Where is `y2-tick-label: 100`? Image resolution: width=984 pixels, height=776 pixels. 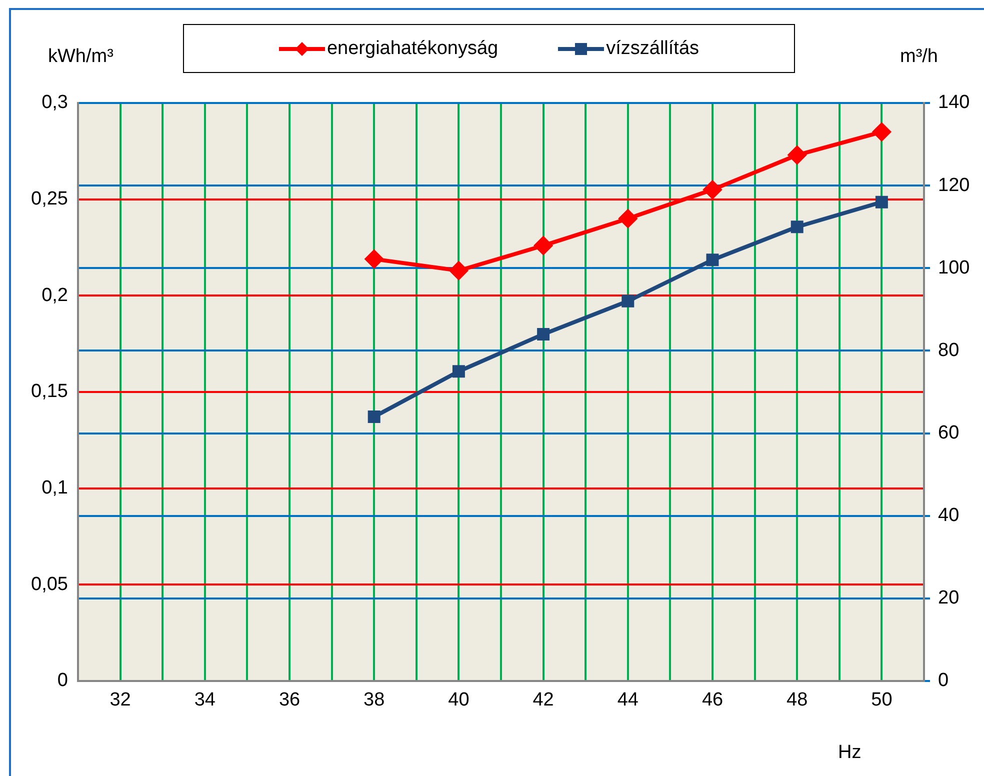 y2-tick-label: 100 is located at coordinates (954, 267).